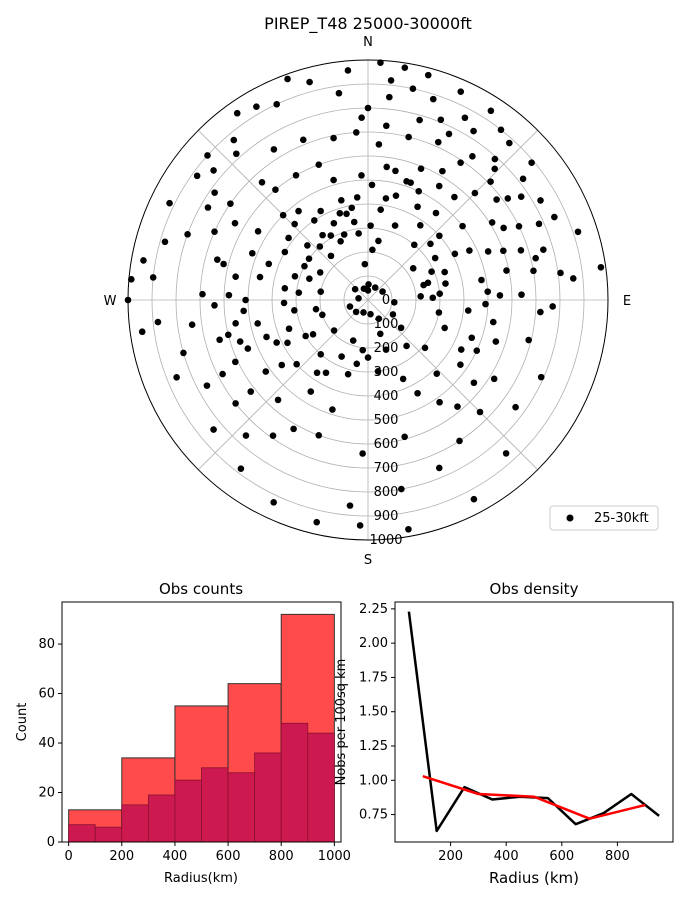 The width and height of the screenshot is (700, 900). I want to click on hist-bars, so click(201, 728).